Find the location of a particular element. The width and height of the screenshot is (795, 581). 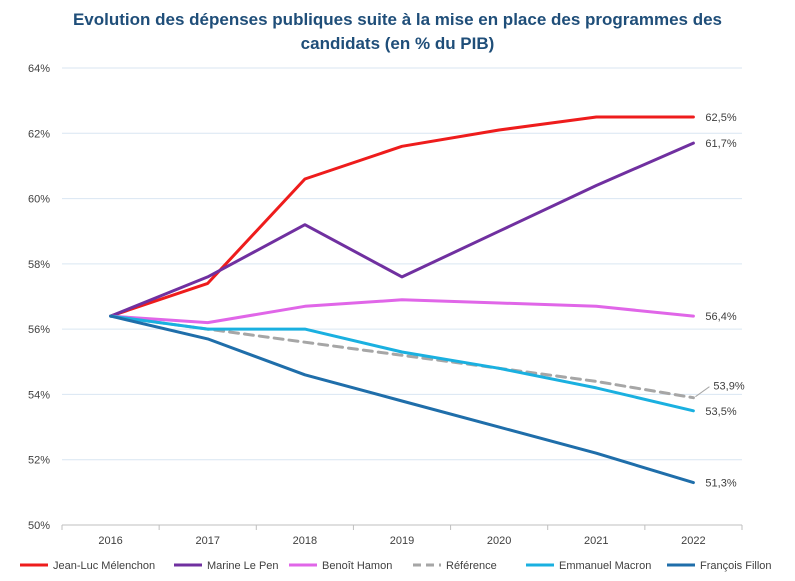

x-tick-label: 2017 is located at coordinates (207, 541).